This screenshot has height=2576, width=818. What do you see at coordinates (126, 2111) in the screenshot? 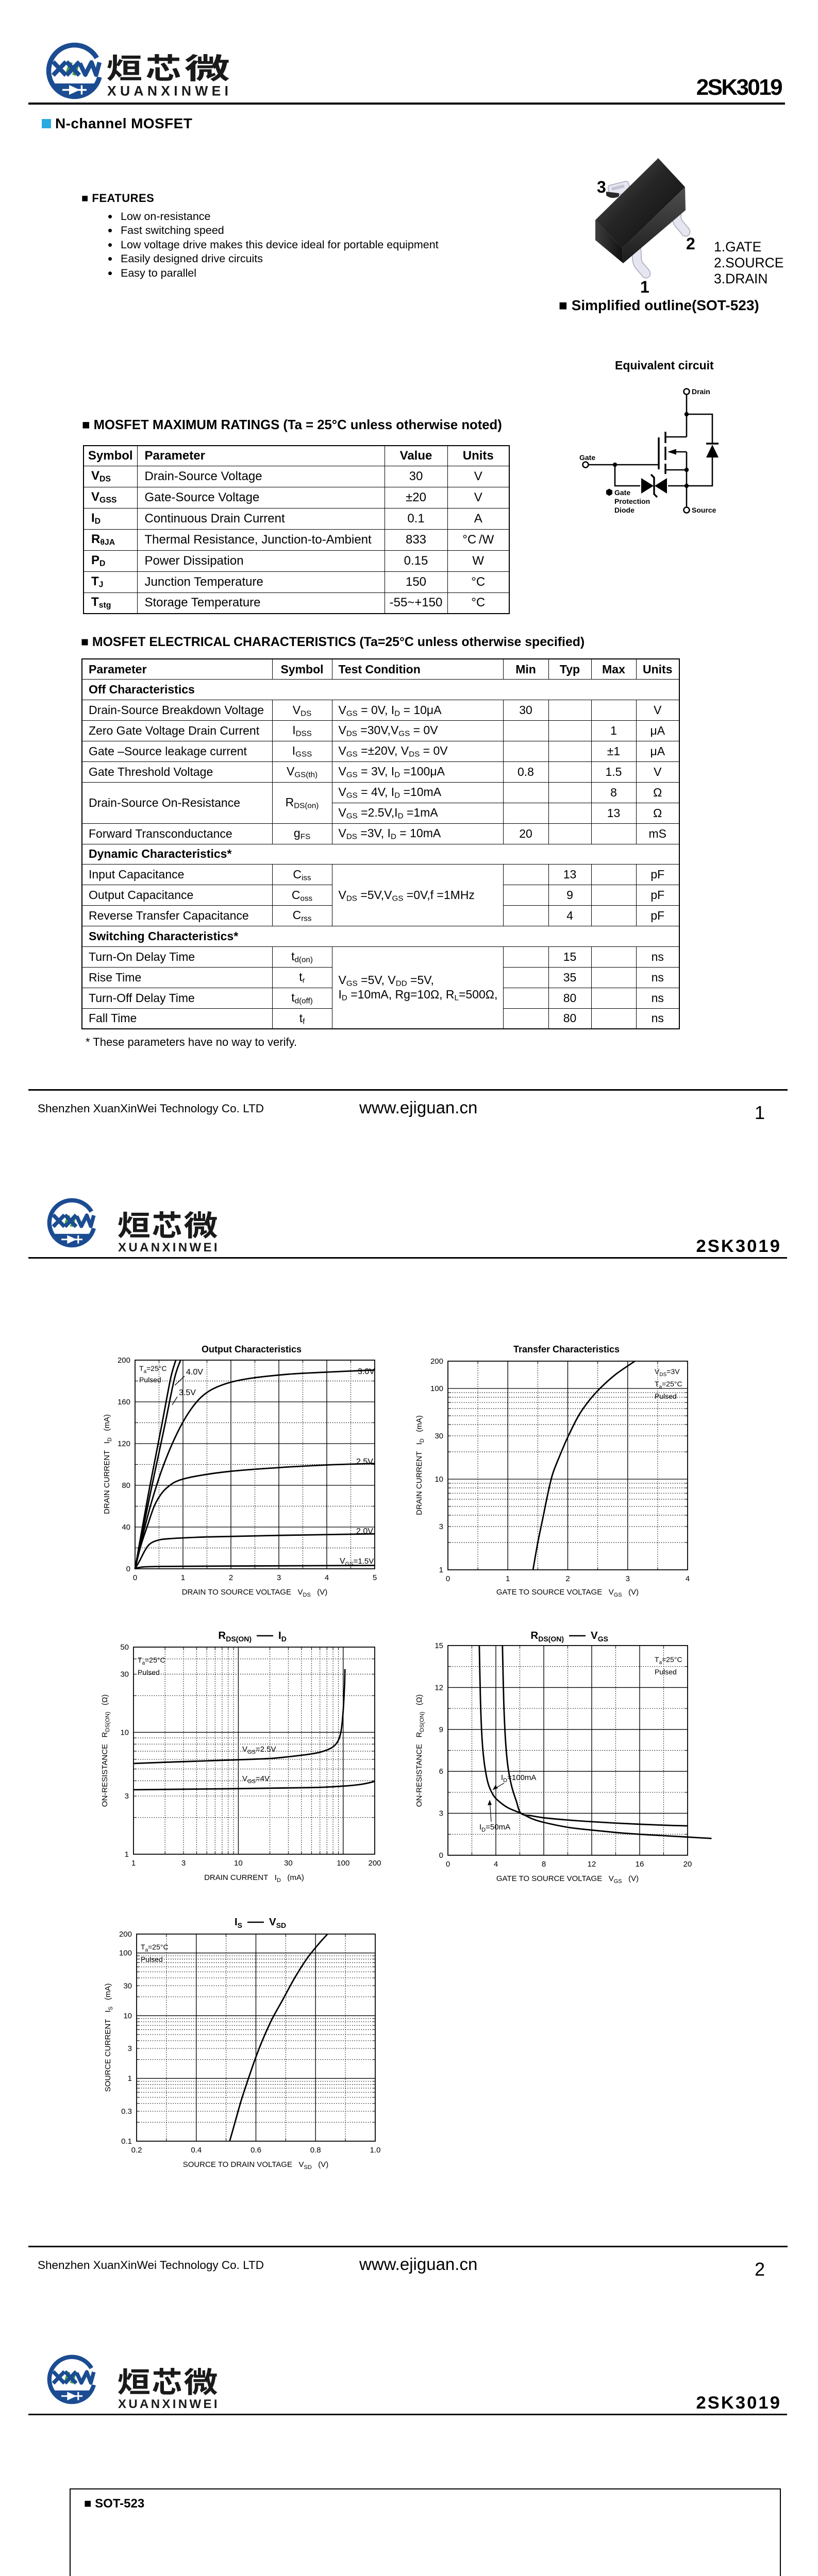
I see `svg-text: 0.3` at bounding box center [126, 2111].